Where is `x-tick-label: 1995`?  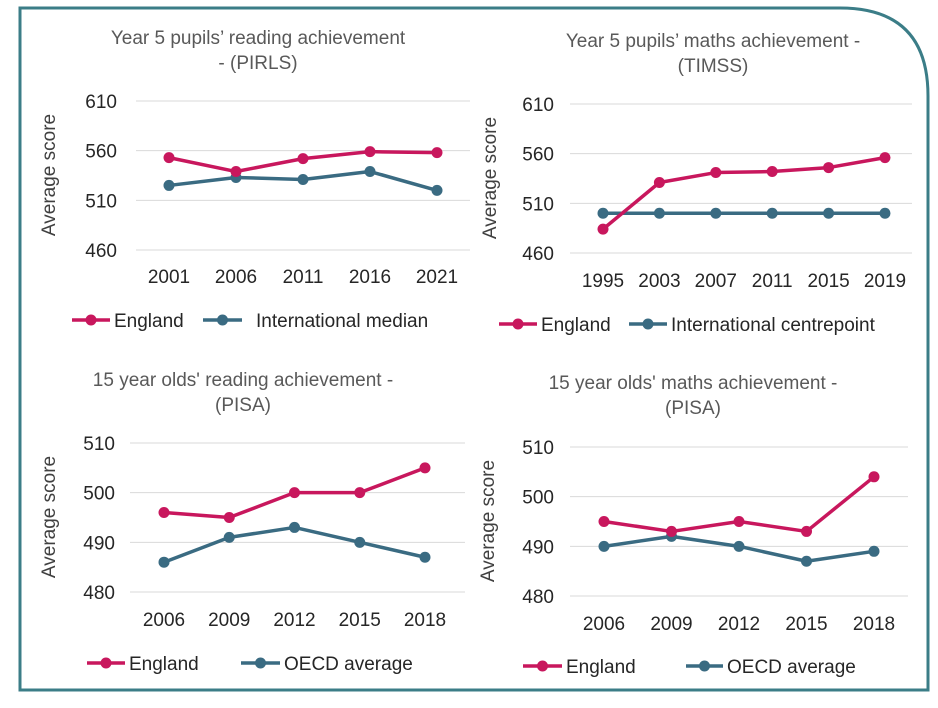 x-tick-label: 1995 is located at coordinates (603, 281).